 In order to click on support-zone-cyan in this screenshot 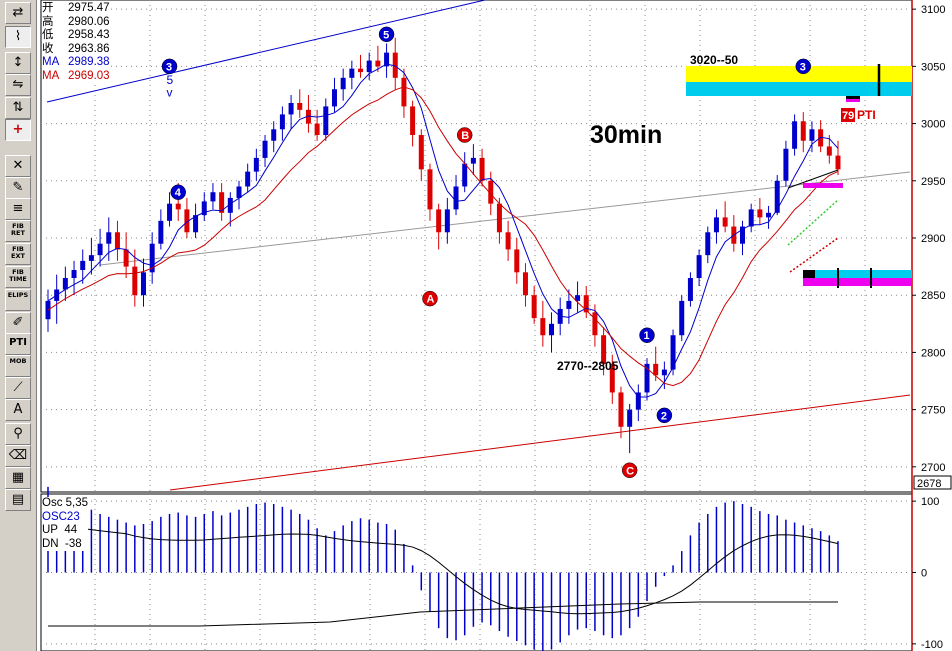, I will do `click(857, 274)`.